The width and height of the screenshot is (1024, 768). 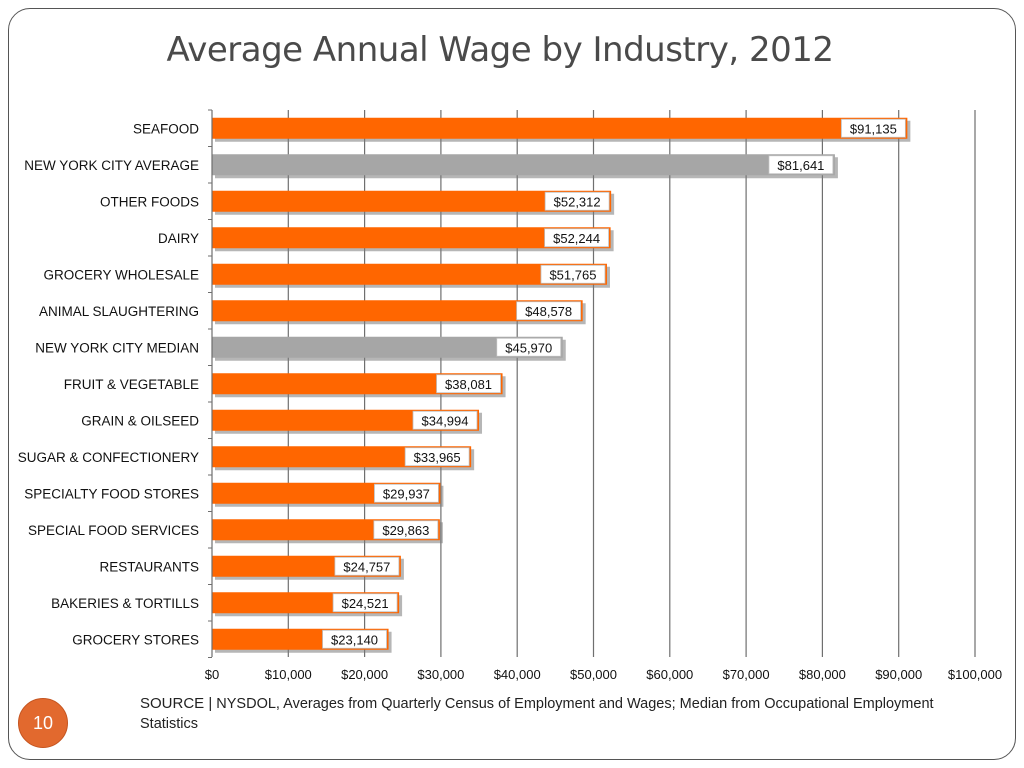 What do you see at coordinates (131, 384) in the screenshot?
I see `category-label: FRUIT & VEGETABLE` at bounding box center [131, 384].